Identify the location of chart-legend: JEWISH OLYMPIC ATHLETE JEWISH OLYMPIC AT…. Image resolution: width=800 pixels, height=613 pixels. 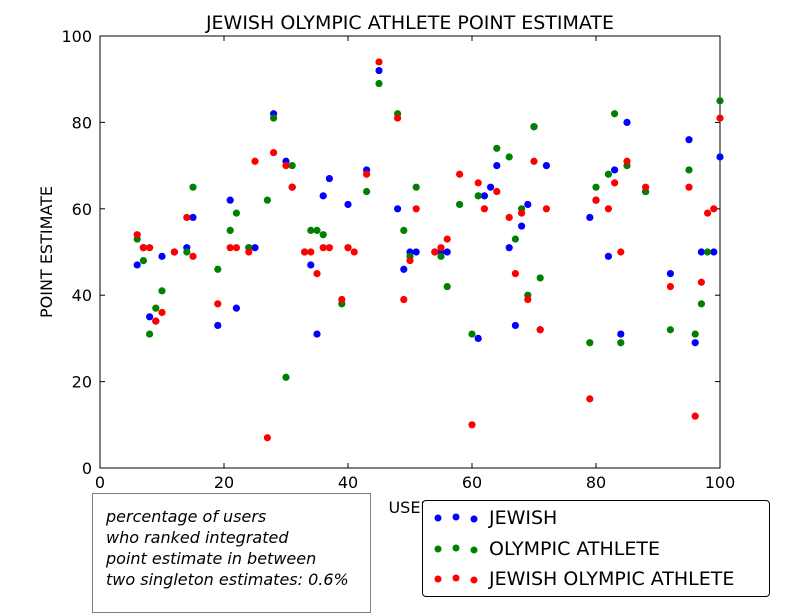
(596, 548).